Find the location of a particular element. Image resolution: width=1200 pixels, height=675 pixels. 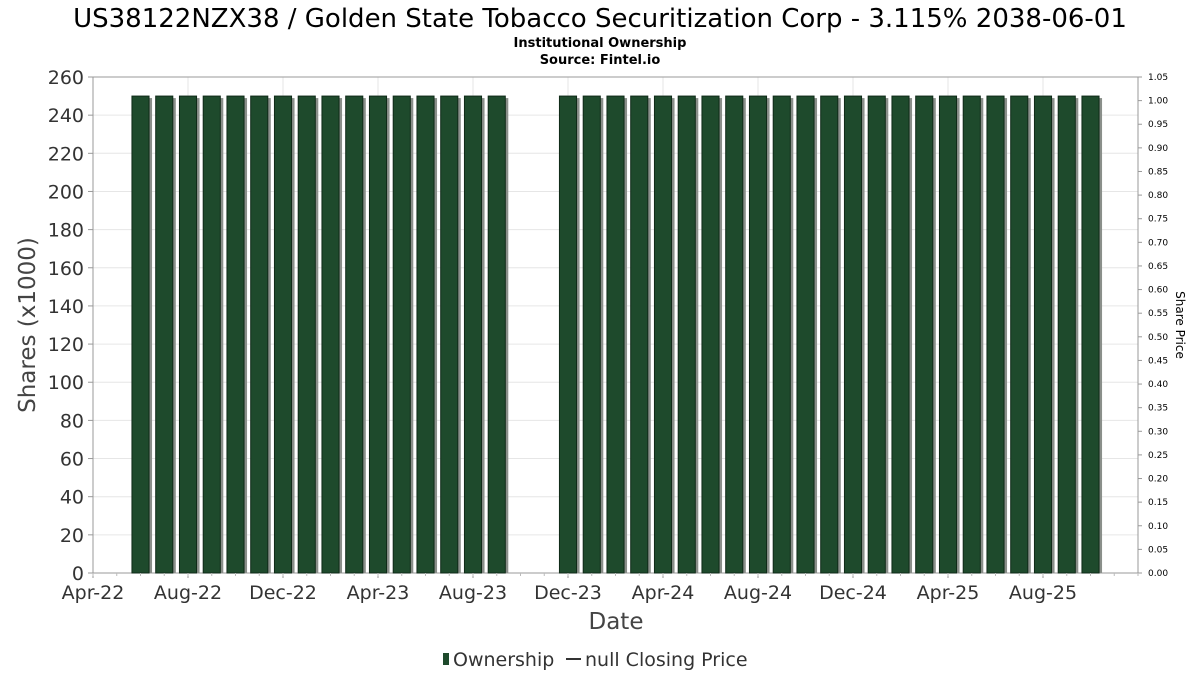

x-tick-label: Apr-22 is located at coordinates (93, 593).